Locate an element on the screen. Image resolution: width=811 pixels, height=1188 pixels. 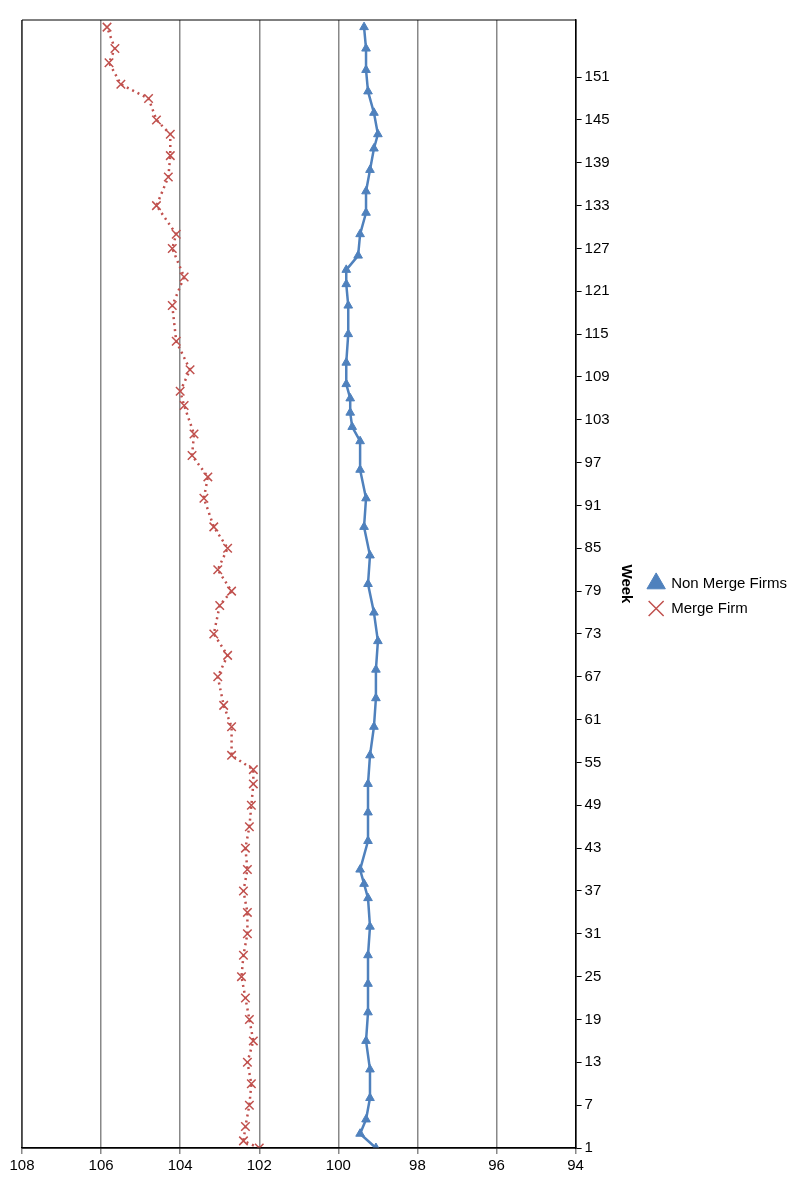
y-axis-title: Week is located at coordinates (627, 584).